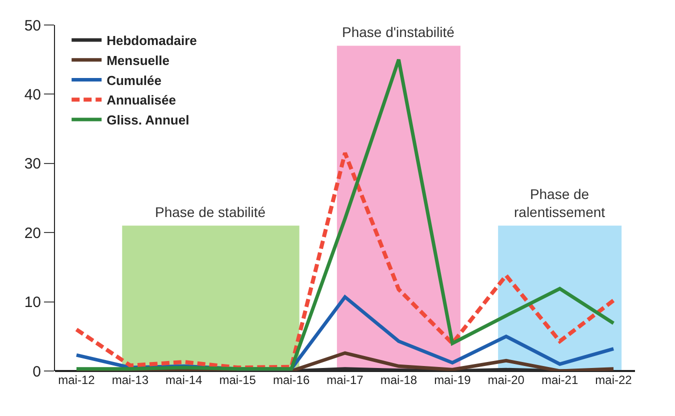 This screenshot has height=416, width=675. I want to click on x-tick-label: mai-18, so click(399, 380).